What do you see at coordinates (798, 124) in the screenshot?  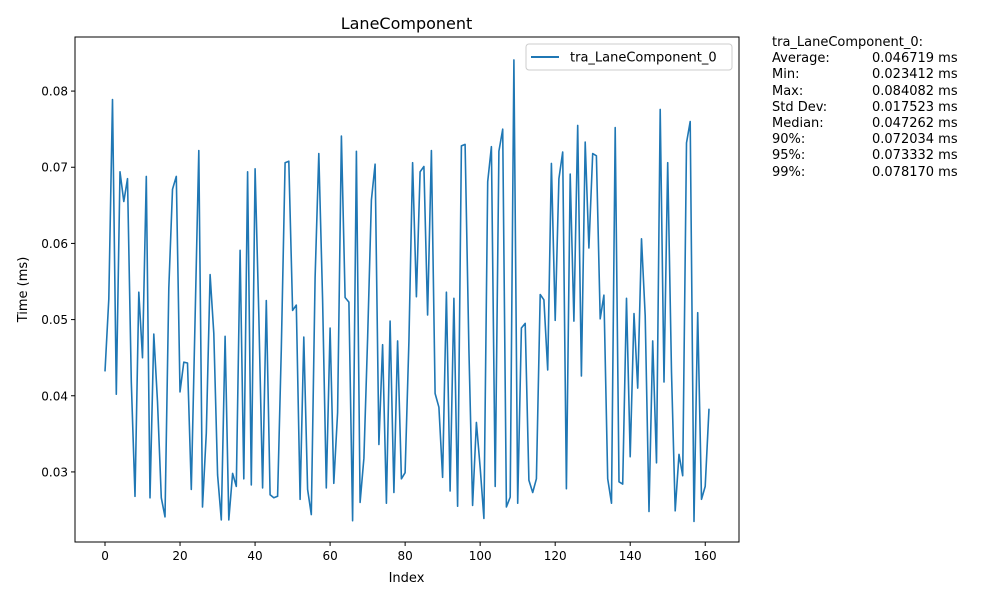 I see `stat-label: Median:` at bounding box center [798, 124].